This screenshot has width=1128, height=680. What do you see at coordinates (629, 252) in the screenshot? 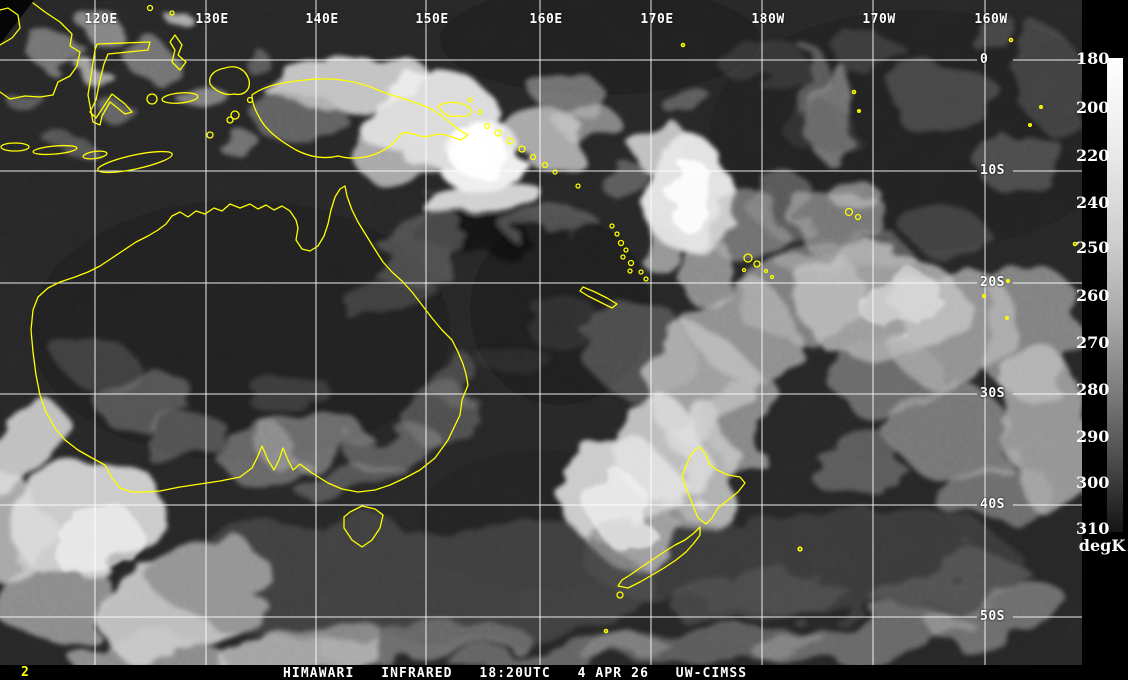
I see `vanuatu-islands` at bounding box center [629, 252].